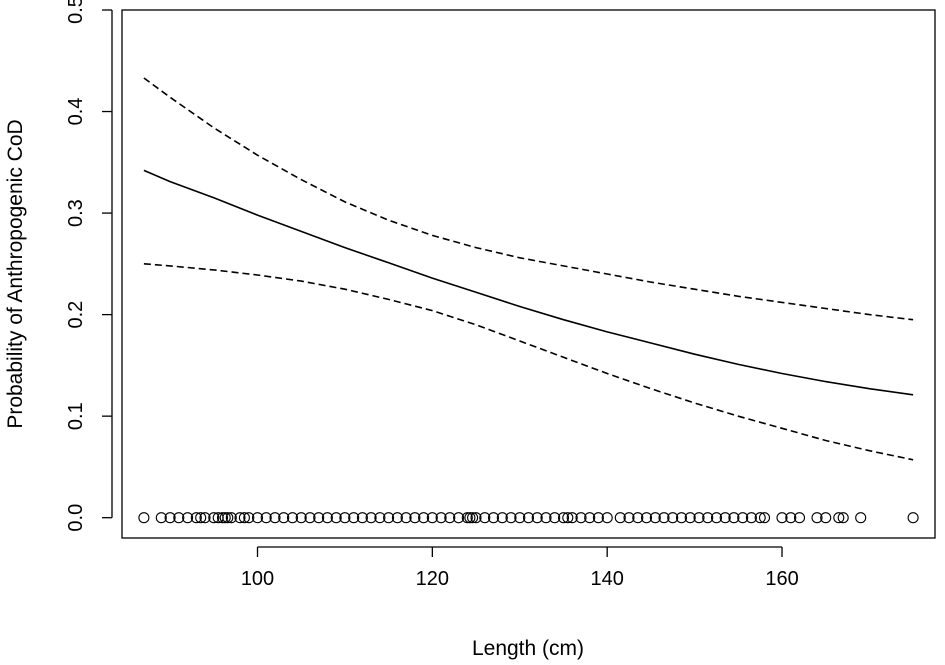  I want to click on y-tick-label: 0.4, so click(76, 112).